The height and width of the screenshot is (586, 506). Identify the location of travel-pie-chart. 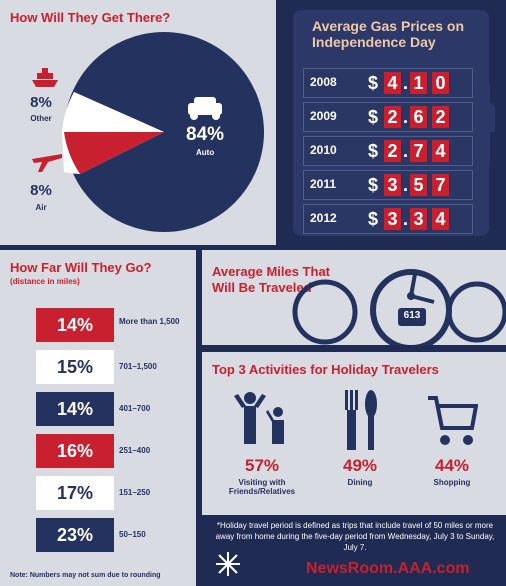
(163, 132).